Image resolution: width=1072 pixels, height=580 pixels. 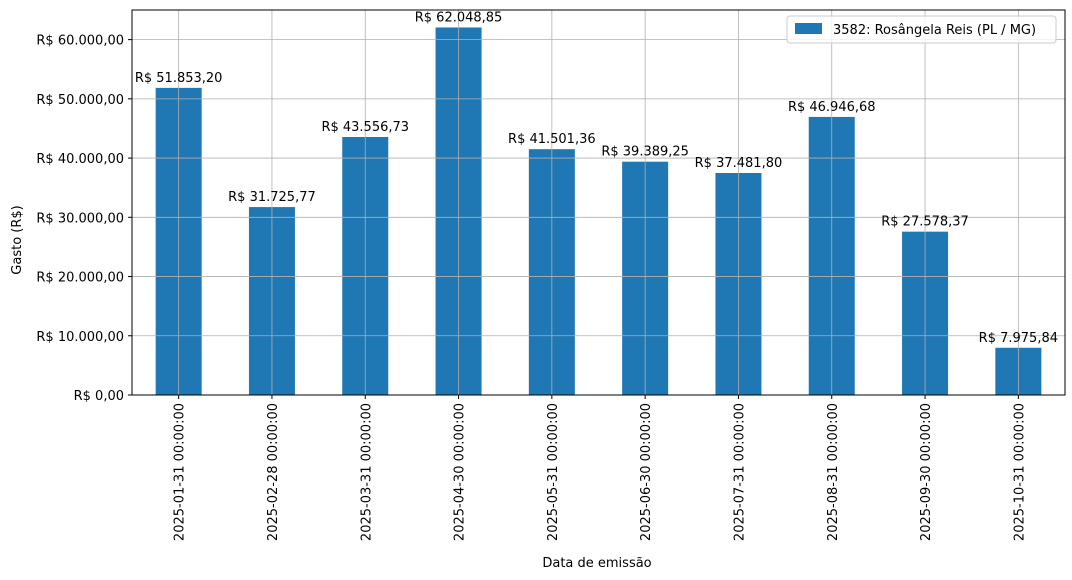 What do you see at coordinates (596, 563) in the screenshot?
I see `x-axis-label: Data de emissão` at bounding box center [596, 563].